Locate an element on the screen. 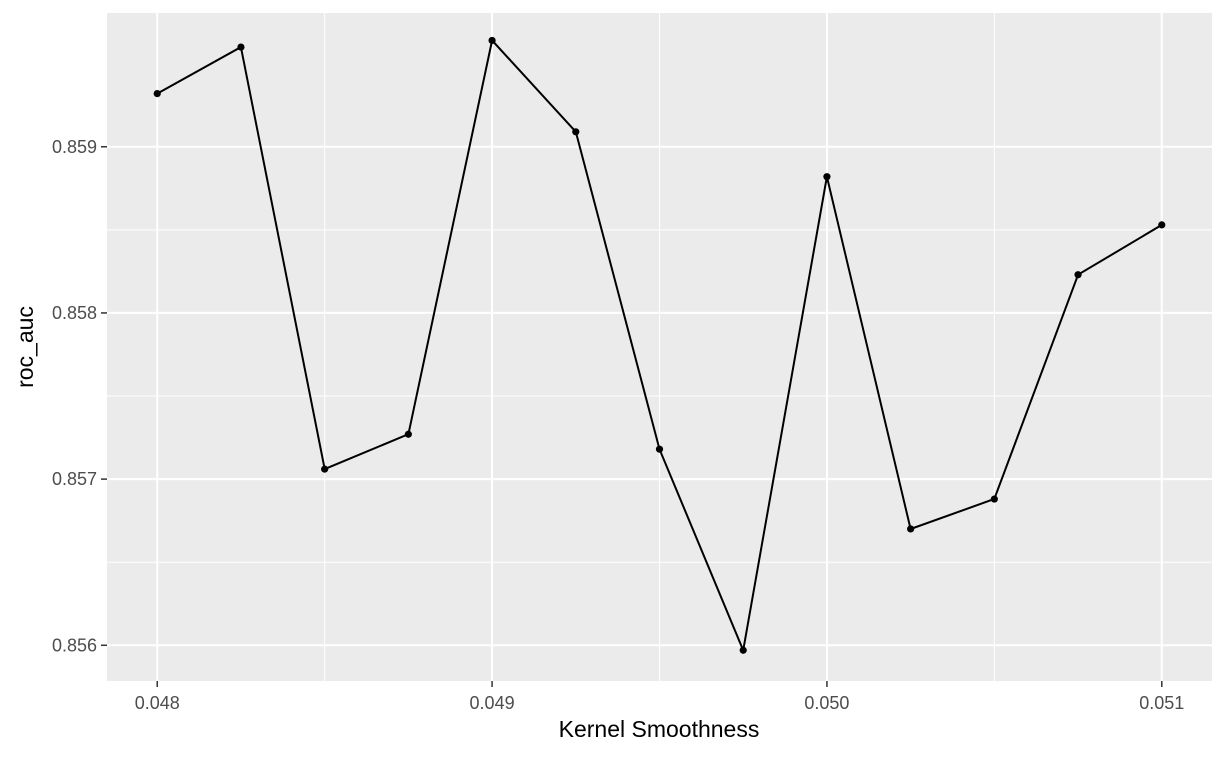  x-tick-label: 0.048 is located at coordinates (157, 703).